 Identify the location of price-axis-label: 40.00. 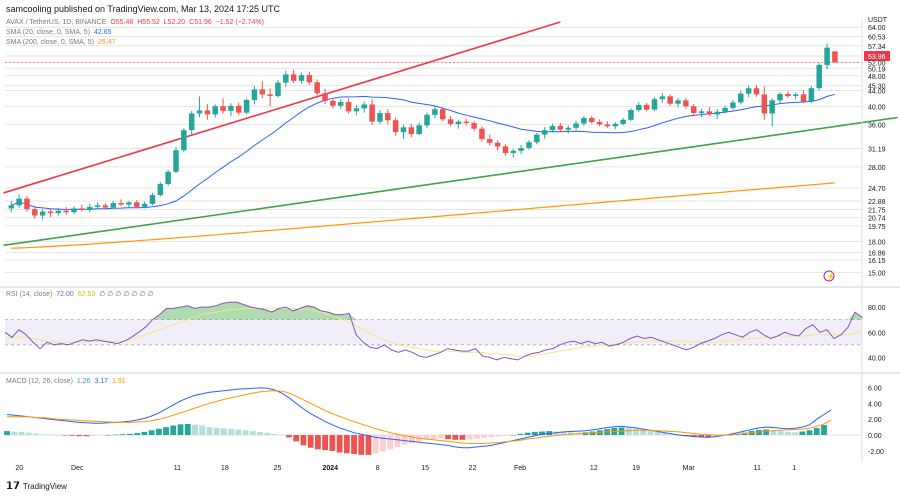
(877, 108).